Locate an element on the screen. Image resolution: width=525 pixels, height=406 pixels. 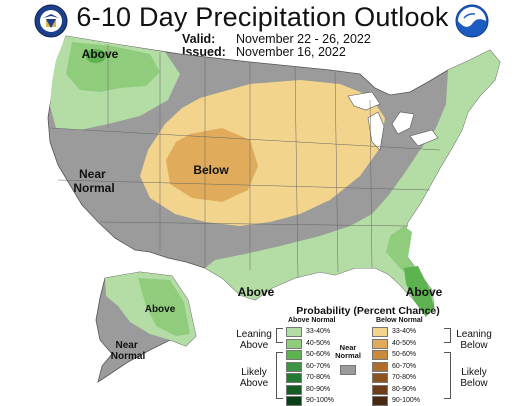
legend-above-range-0: 33-40% is located at coordinates (318, 331).